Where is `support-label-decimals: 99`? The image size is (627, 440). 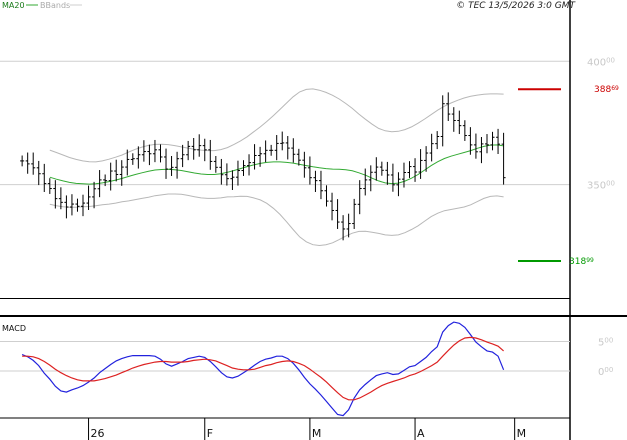 support-label-decimals: 99 is located at coordinates (590, 260).